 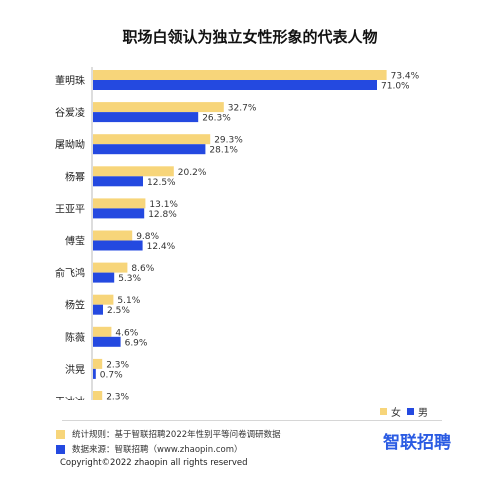 What do you see at coordinates (70, 209) in the screenshot?
I see `category-label: 王亚平` at bounding box center [70, 209].